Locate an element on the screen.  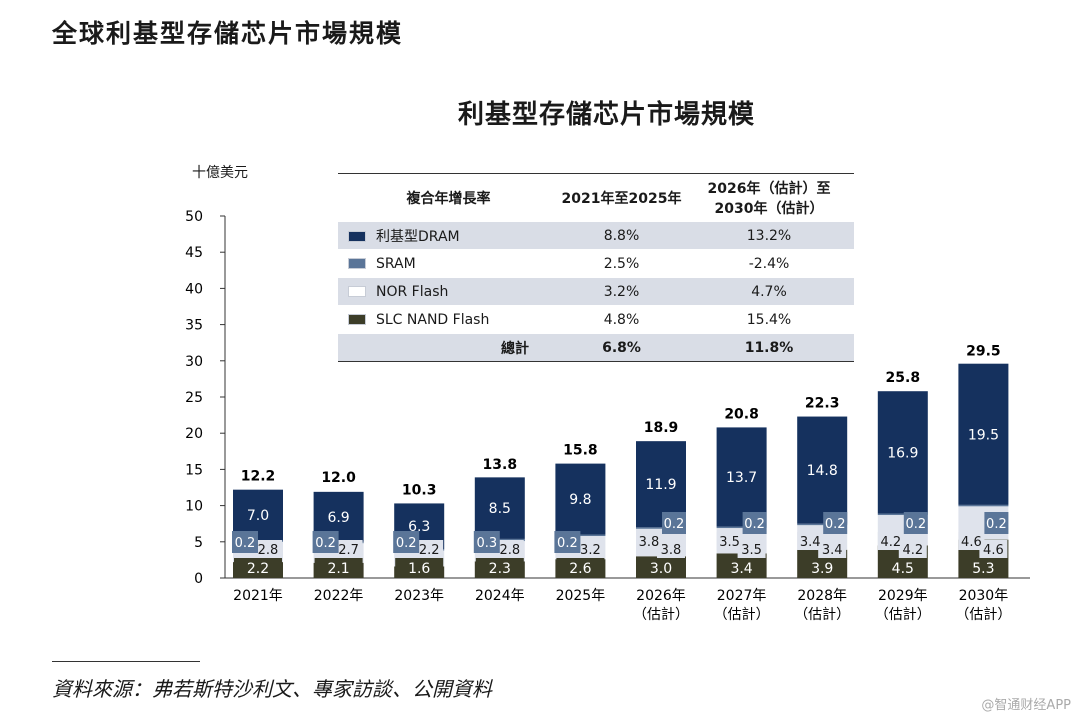
nor-legend-swatch is located at coordinates (357, 291).